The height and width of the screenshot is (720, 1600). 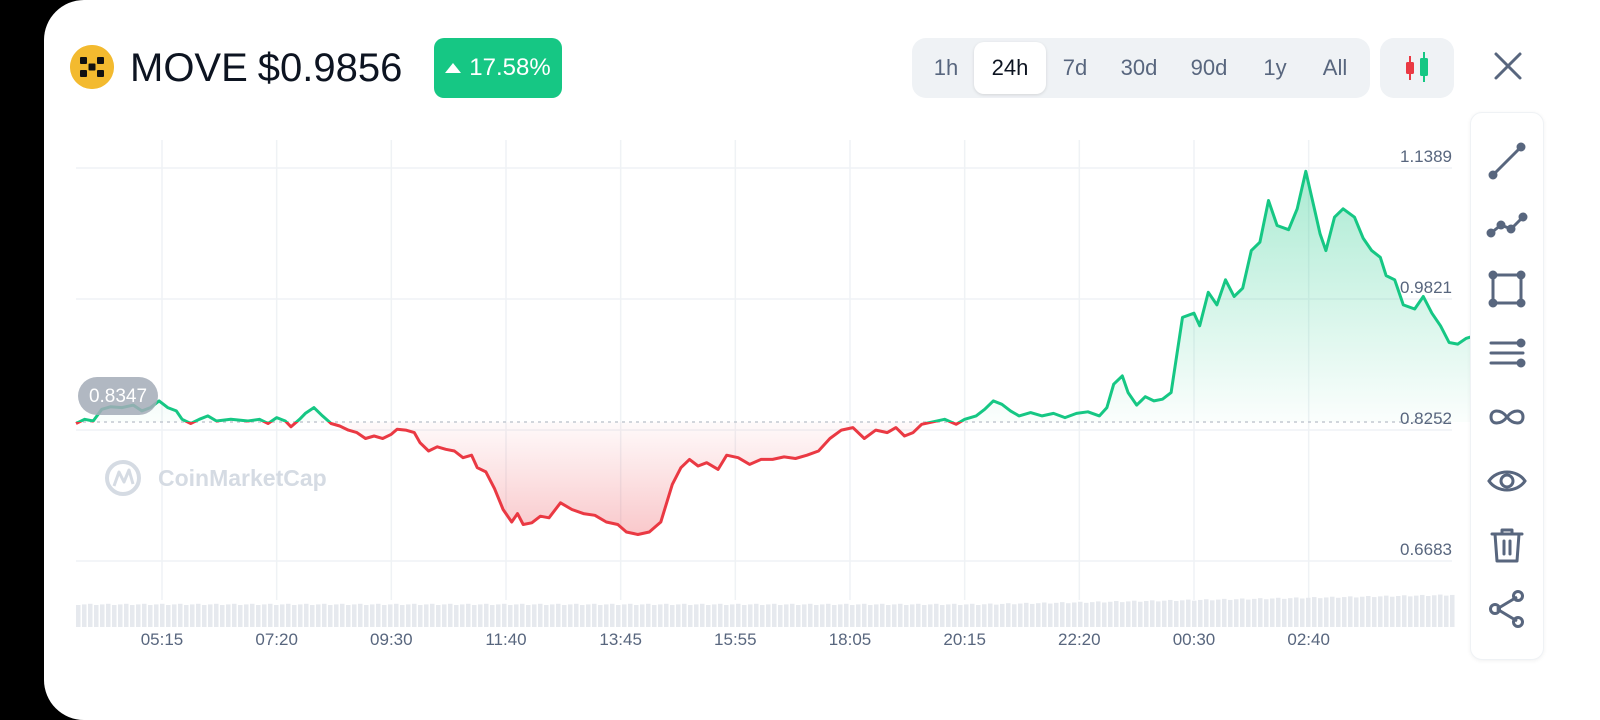 What do you see at coordinates (1308, 639) in the screenshot?
I see `x-tick-label: 02:40` at bounding box center [1308, 639].